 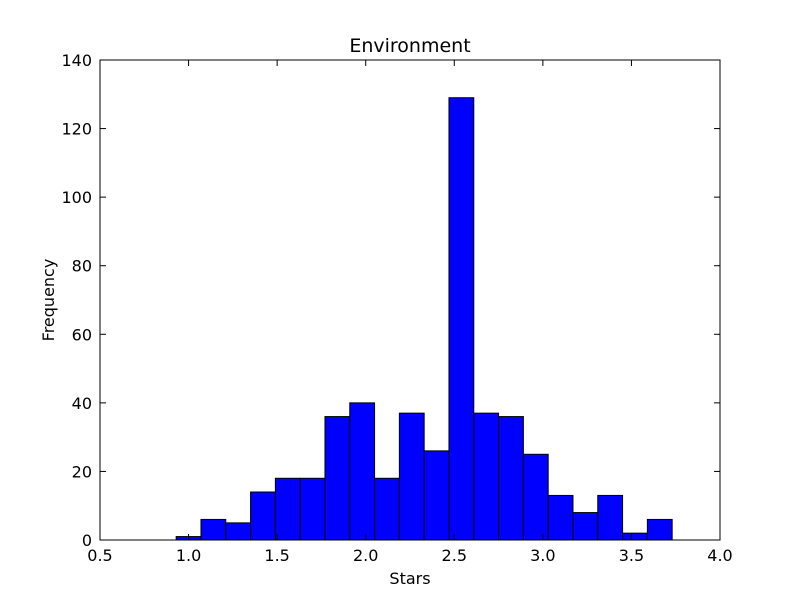 I want to click on x-axis-title: Stars, so click(x=409, y=578).